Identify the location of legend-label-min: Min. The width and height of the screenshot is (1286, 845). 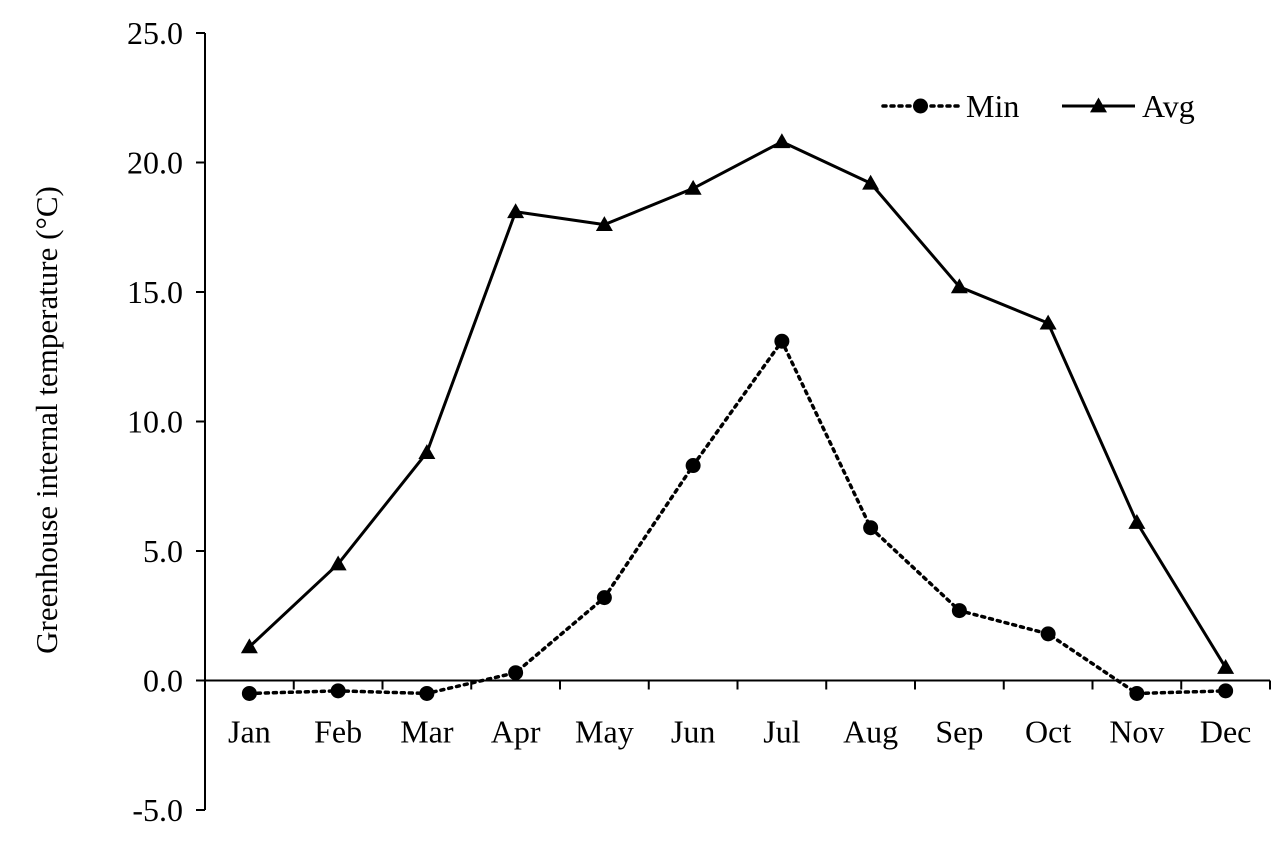
(992, 106).